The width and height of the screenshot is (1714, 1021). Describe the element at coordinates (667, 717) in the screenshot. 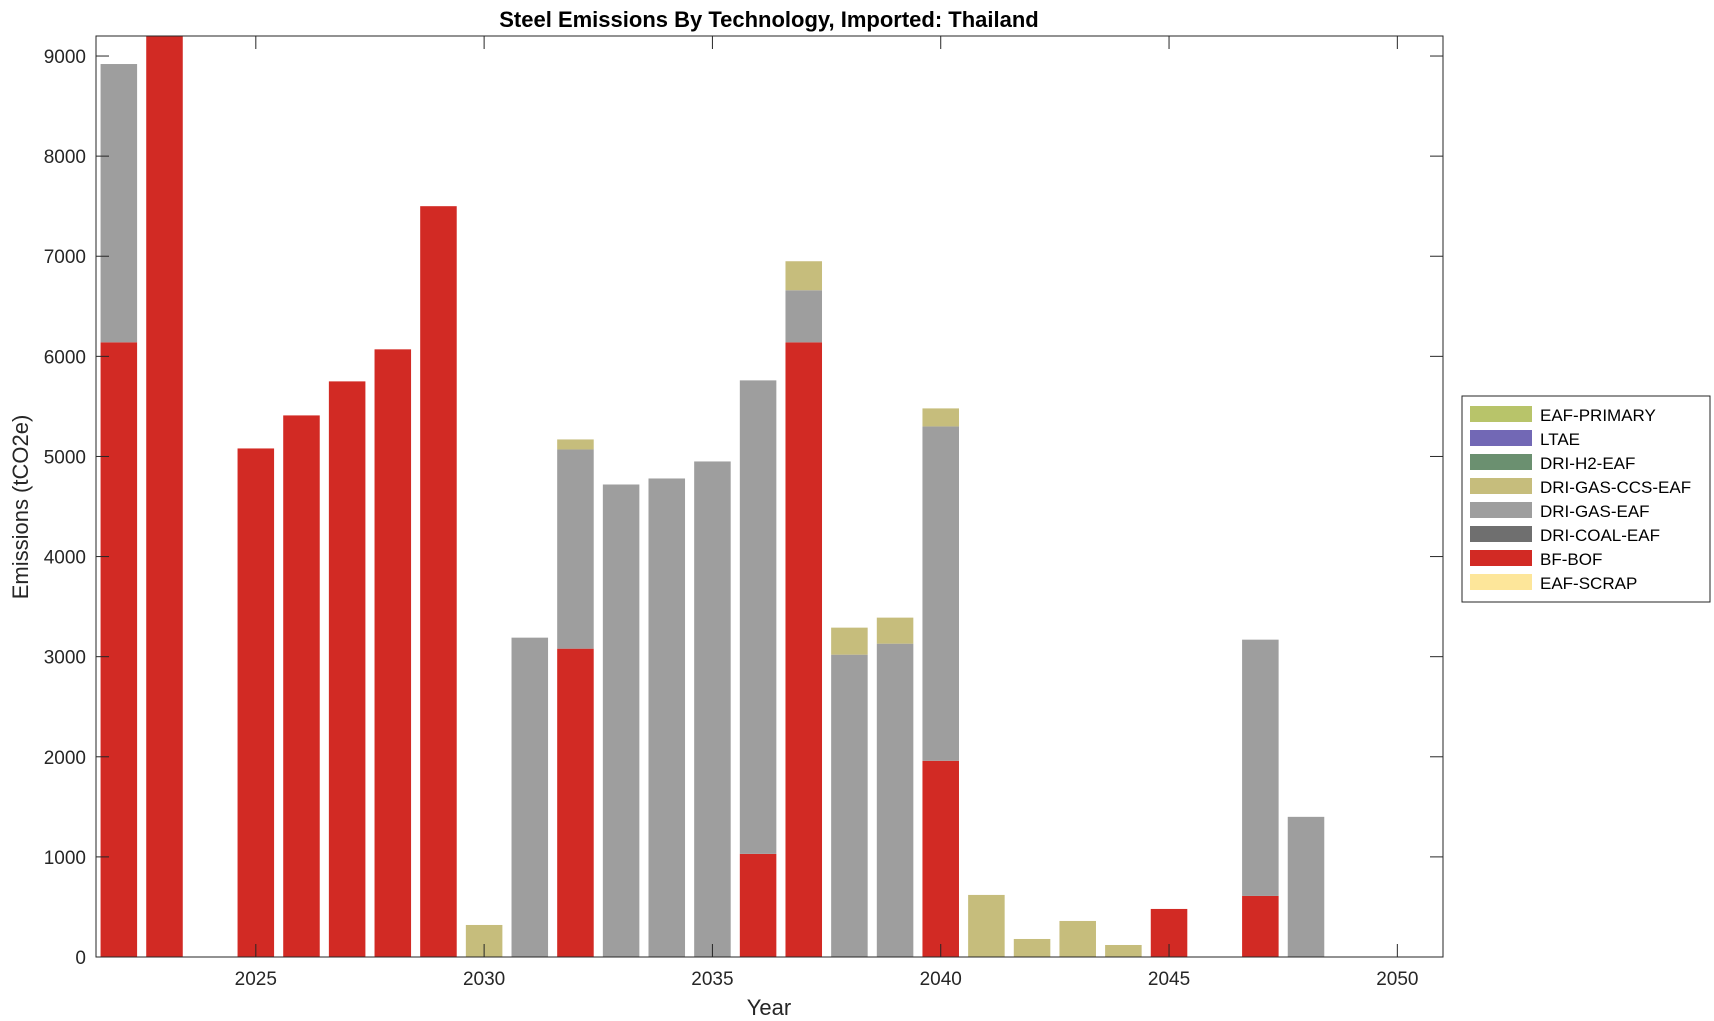

I see `bar-dri-gas-eaf-2034` at that location.